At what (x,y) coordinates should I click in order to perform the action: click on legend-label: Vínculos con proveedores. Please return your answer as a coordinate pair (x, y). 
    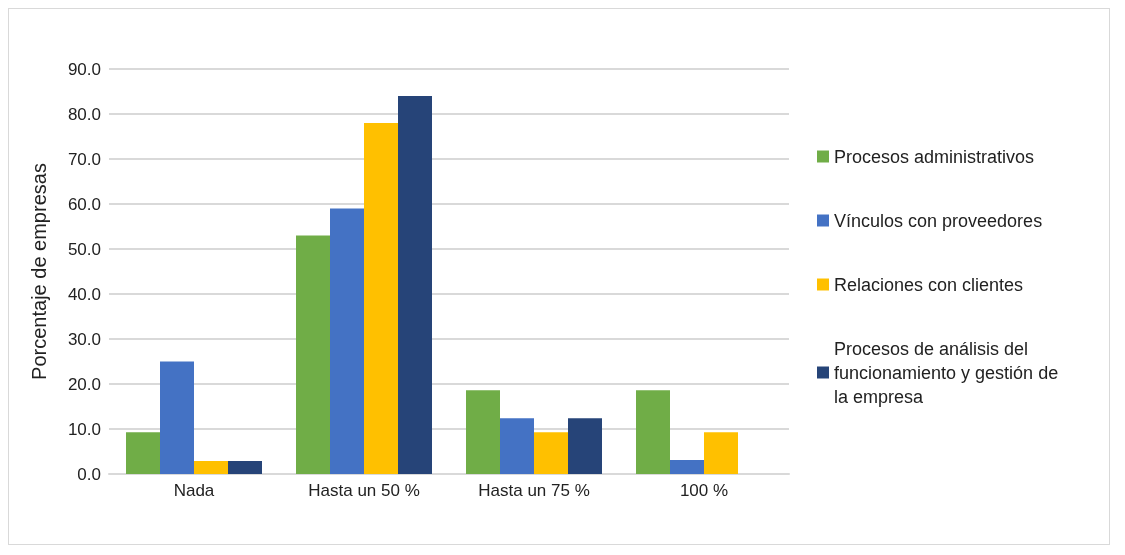
    Looking at the image, I should click on (938, 220).